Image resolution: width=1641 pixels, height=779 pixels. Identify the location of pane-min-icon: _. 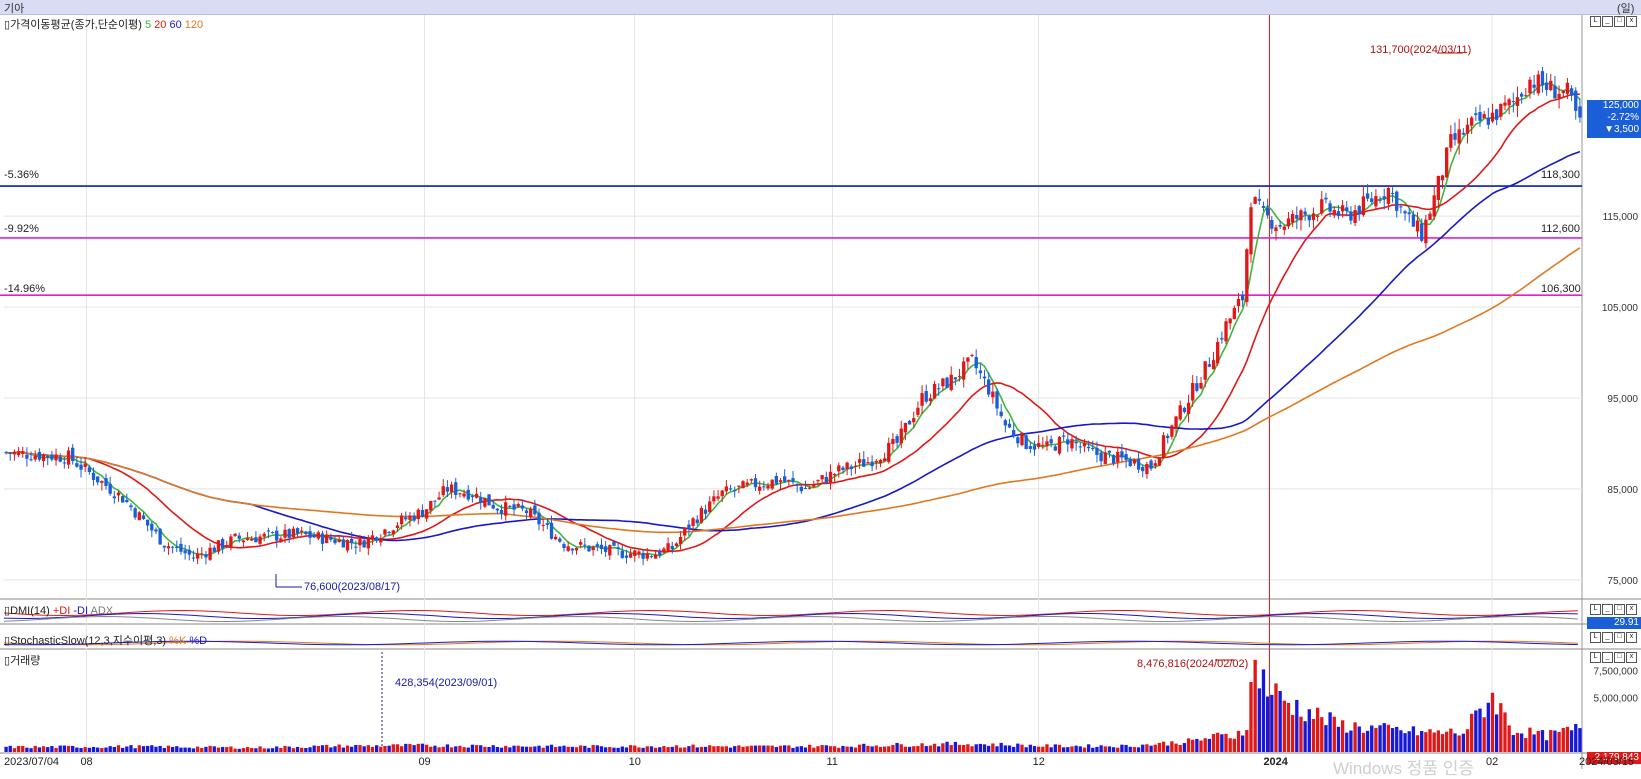
(1607, 21).